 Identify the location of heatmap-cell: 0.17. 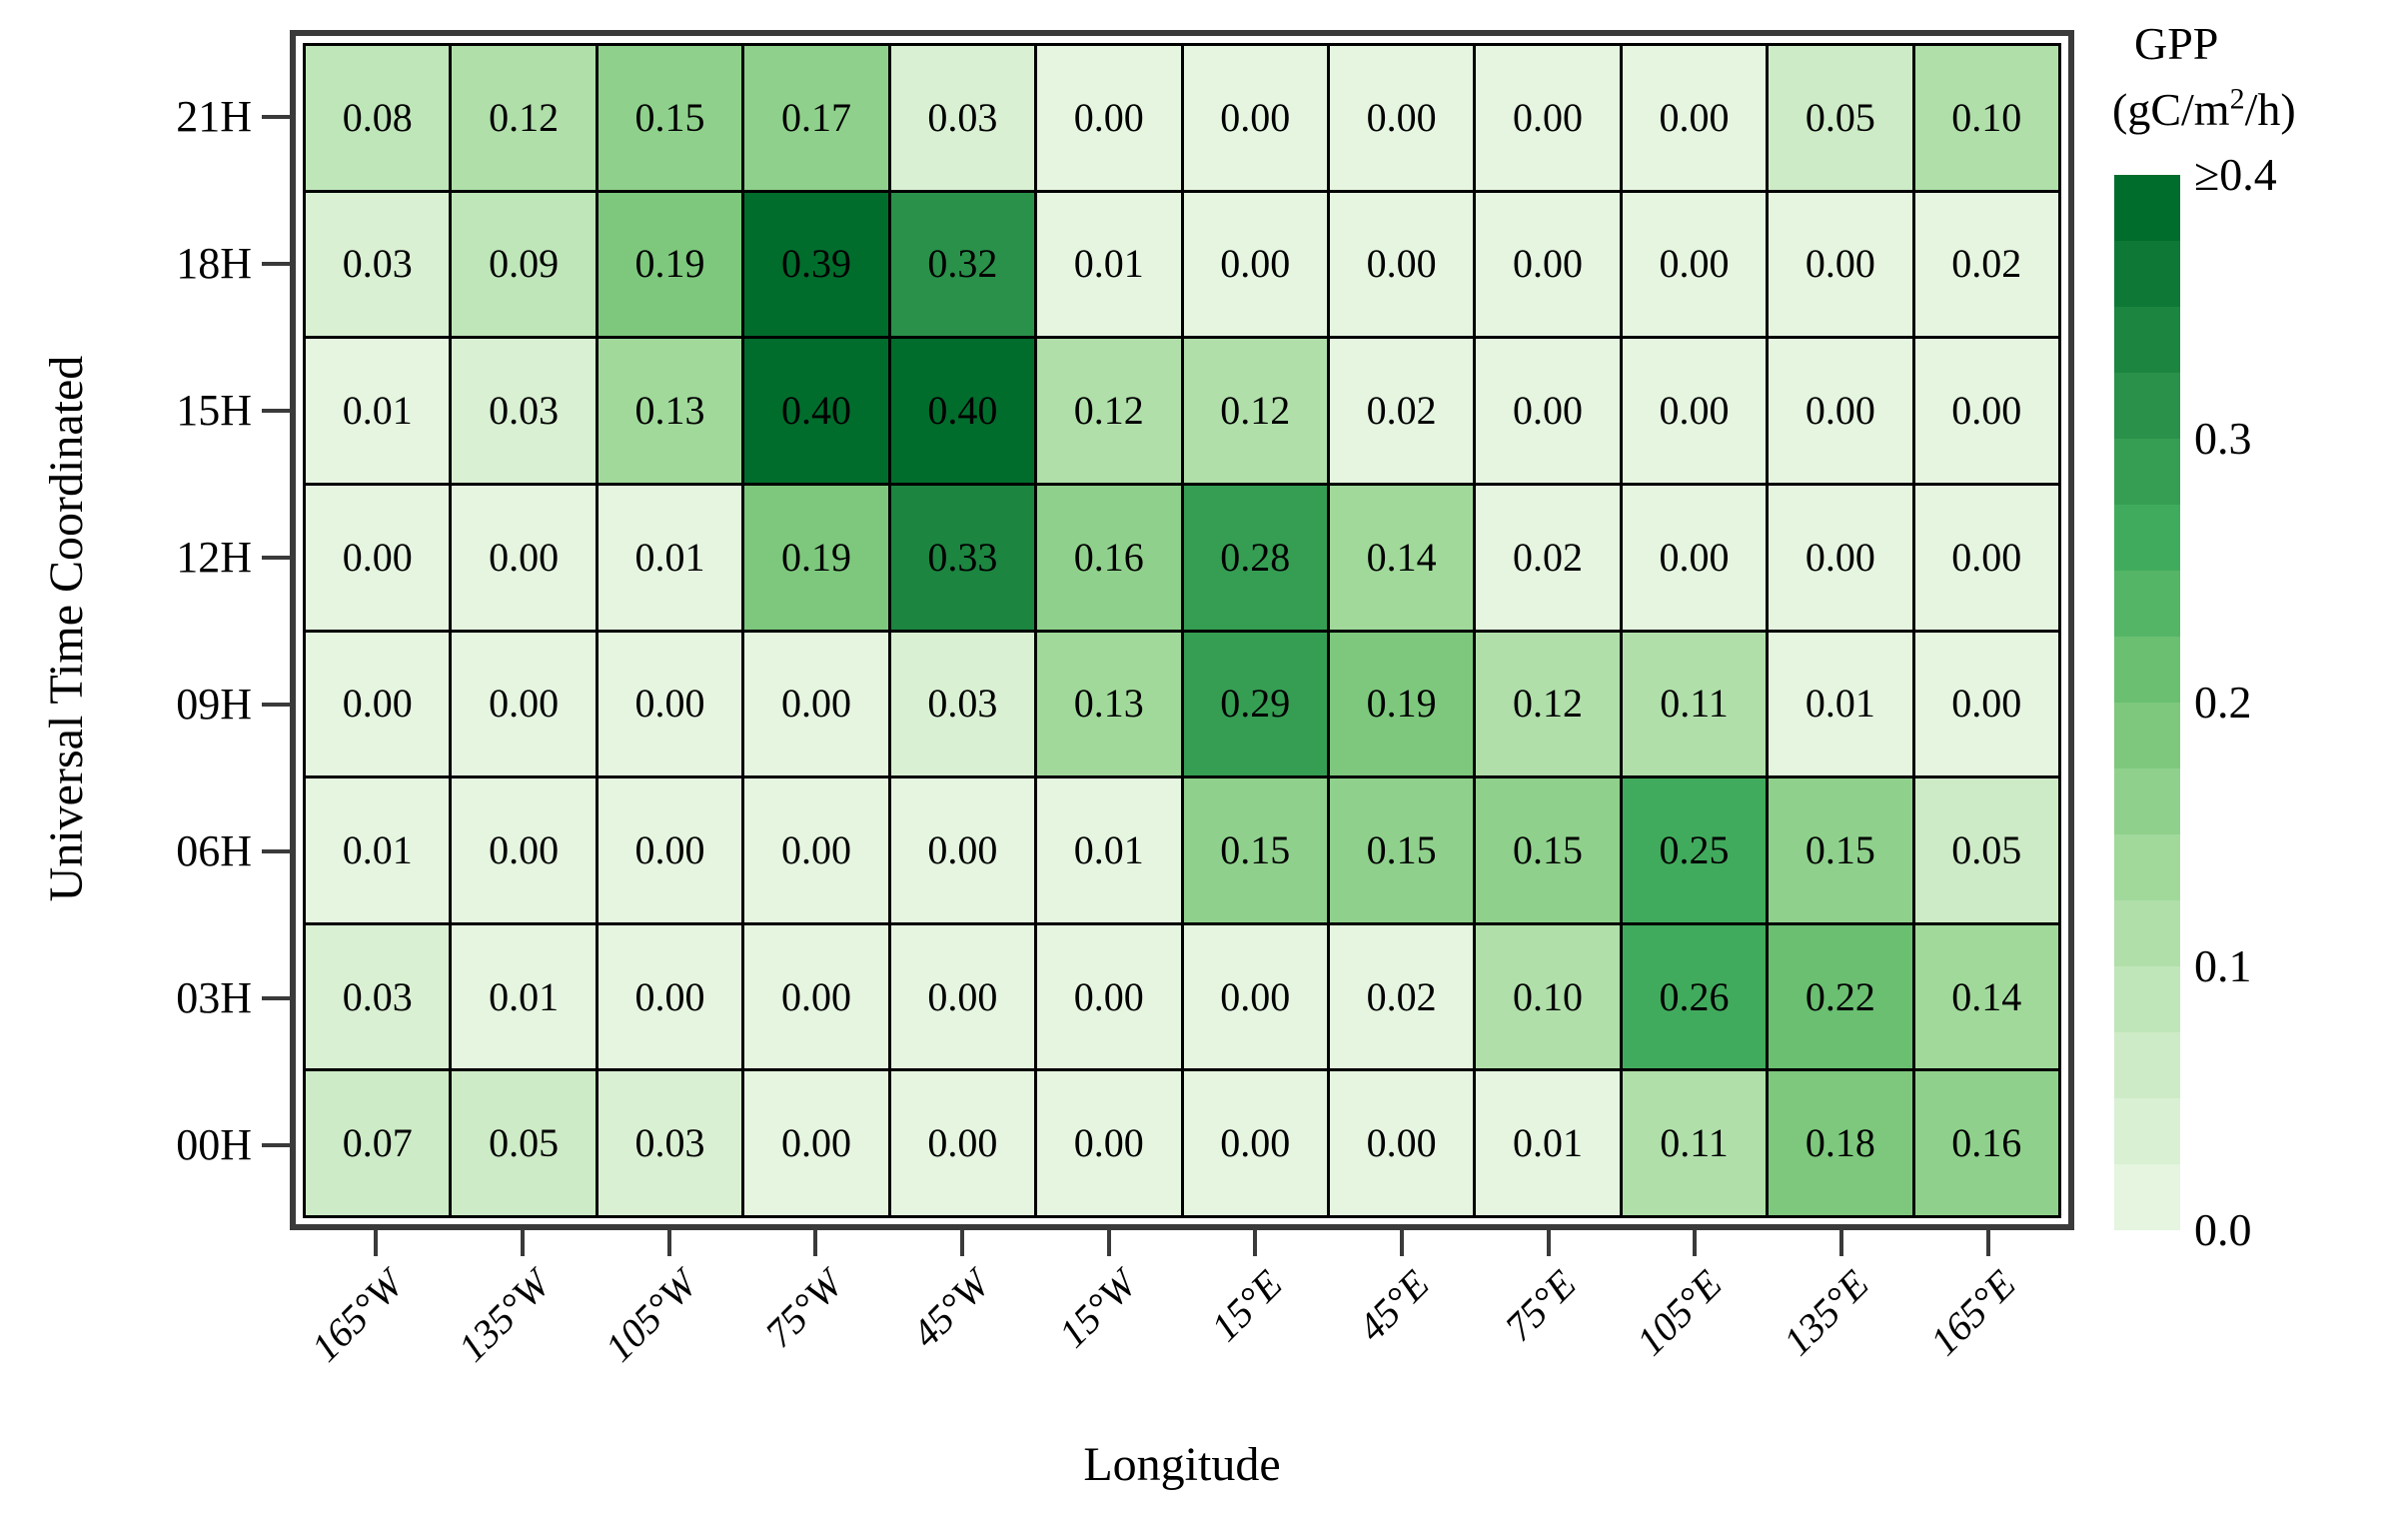
(816, 118).